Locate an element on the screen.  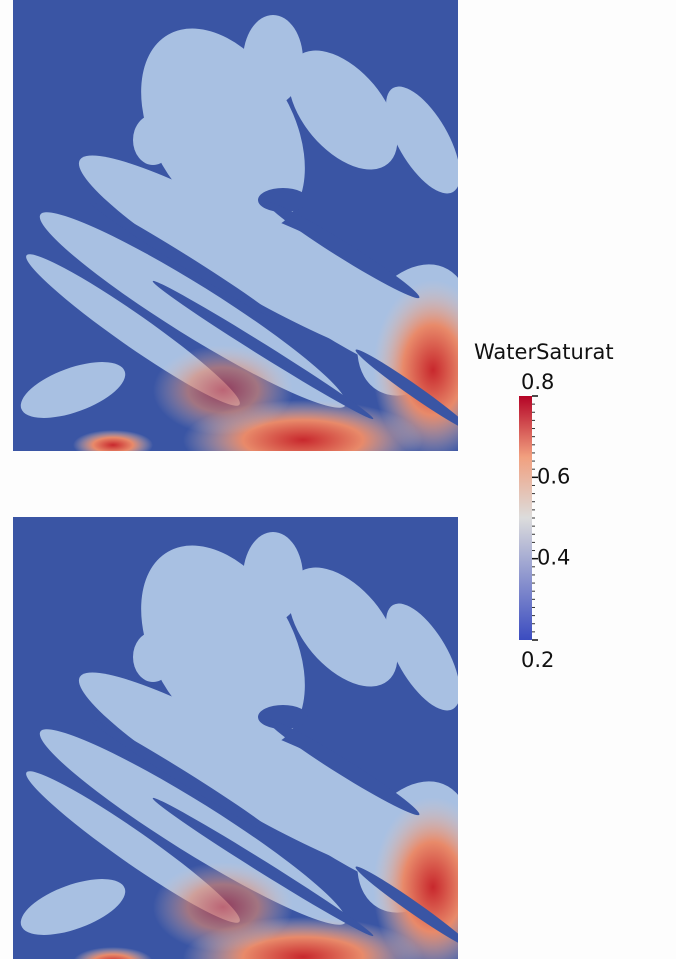
colorbar-title: WaterSaturat is located at coordinates (544, 352).